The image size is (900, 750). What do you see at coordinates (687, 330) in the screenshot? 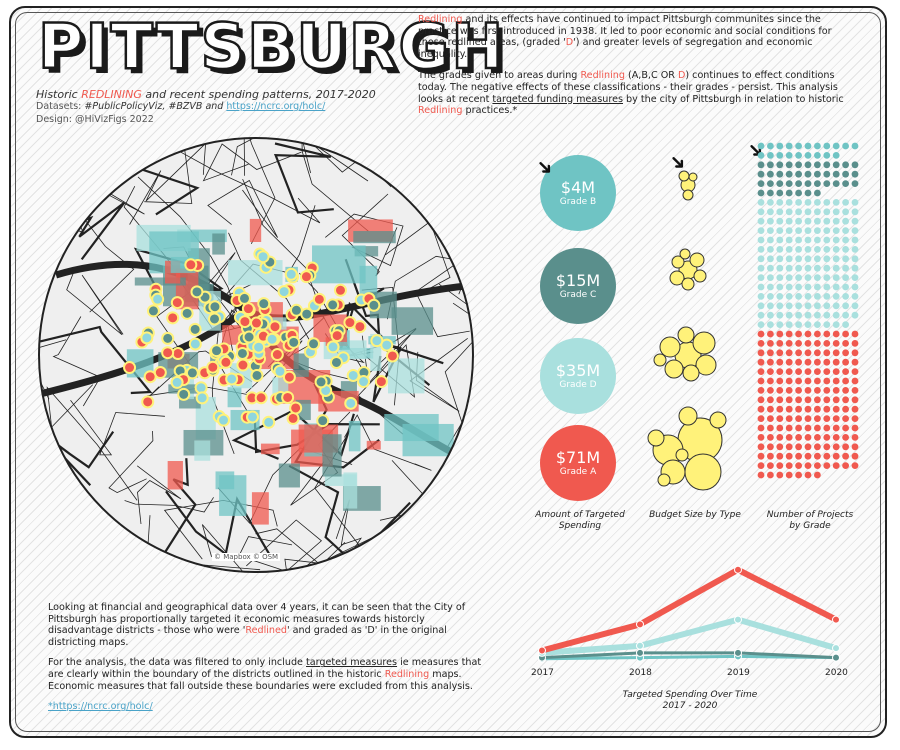
I see `budget-bubbles` at bounding box center [687, 330].